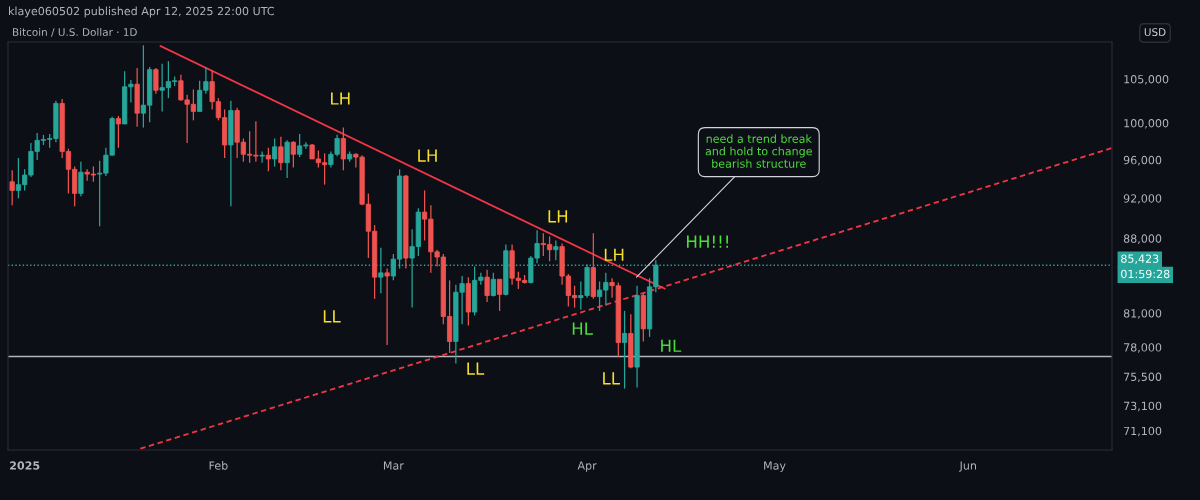 This screenshot has width=1200, height=500. What do you see at coordinates (775, 466) in the screenshot?
I see `x-tick-label: May` at bounding box center [775, 466].